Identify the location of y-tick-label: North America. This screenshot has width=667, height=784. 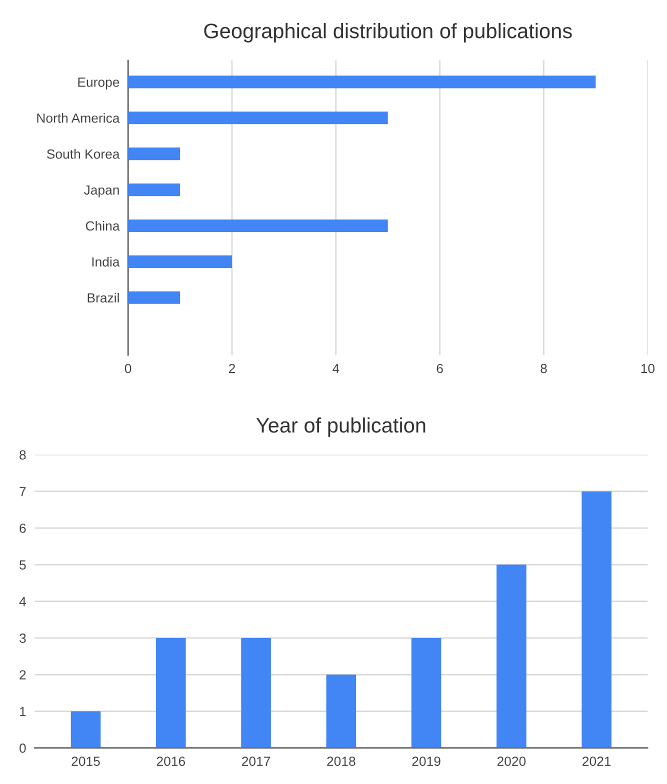
(78, 118).